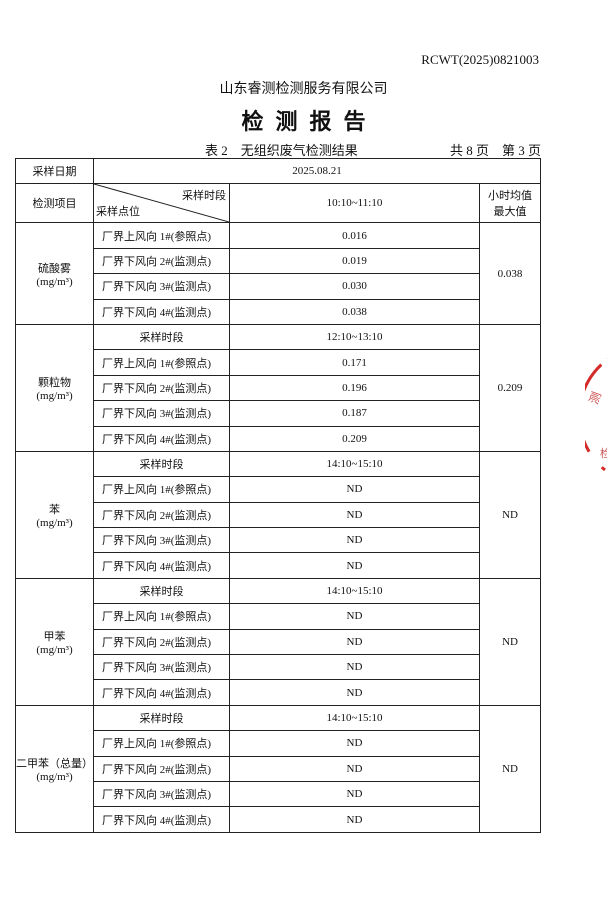 This screenshot has width=607, height=902. I want to click on svg-text: 测, so click(595, 398).